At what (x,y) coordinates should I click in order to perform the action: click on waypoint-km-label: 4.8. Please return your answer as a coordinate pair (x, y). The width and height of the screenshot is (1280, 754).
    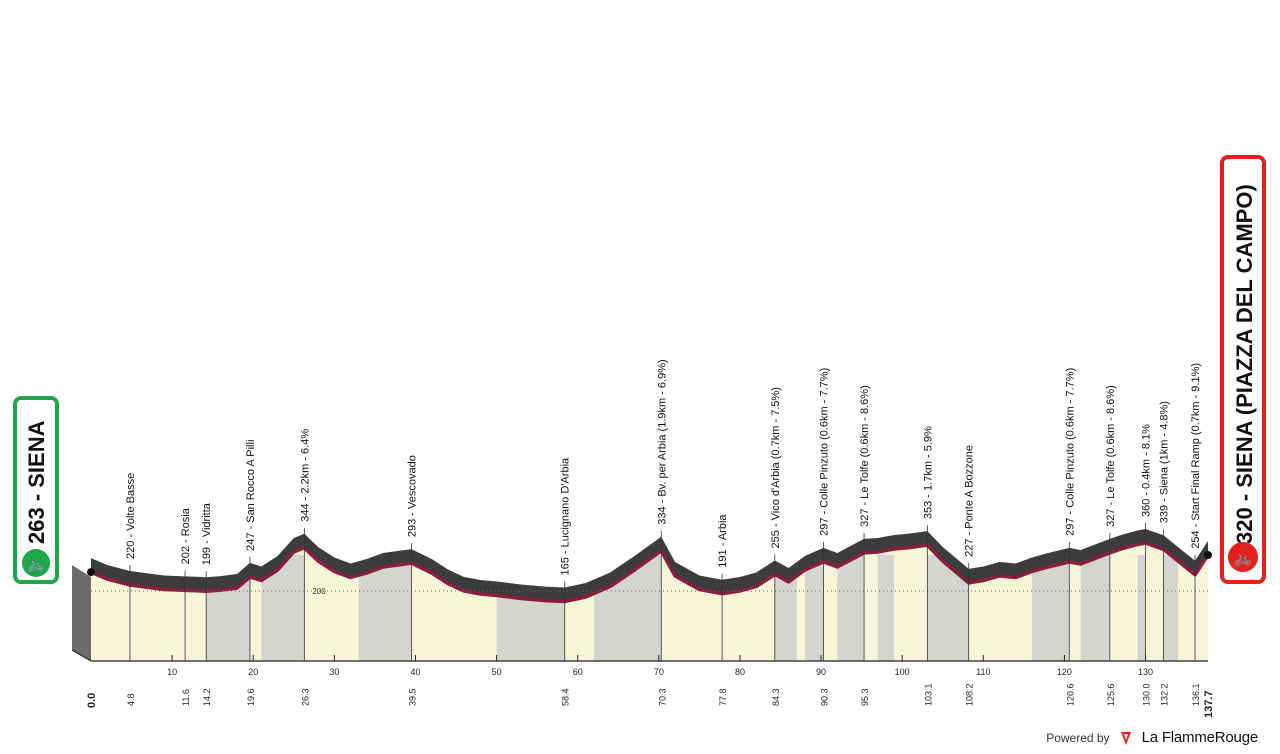
    Looking at the image, I should click on (131, 699).